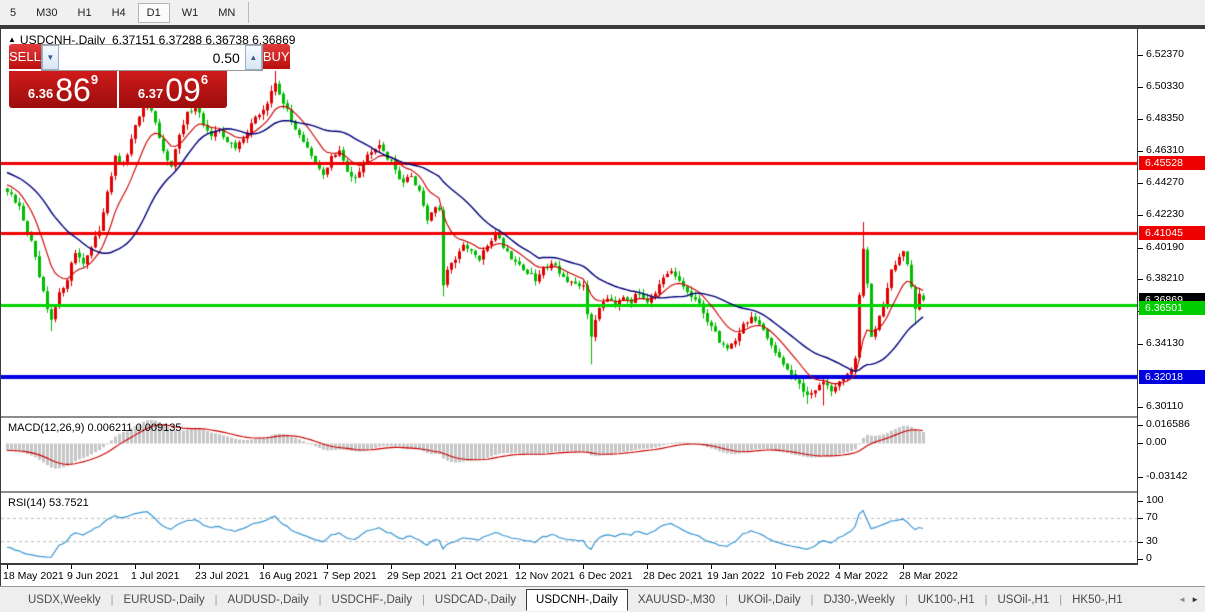  I want to click on buy-button: BUY, so click(276, 57).